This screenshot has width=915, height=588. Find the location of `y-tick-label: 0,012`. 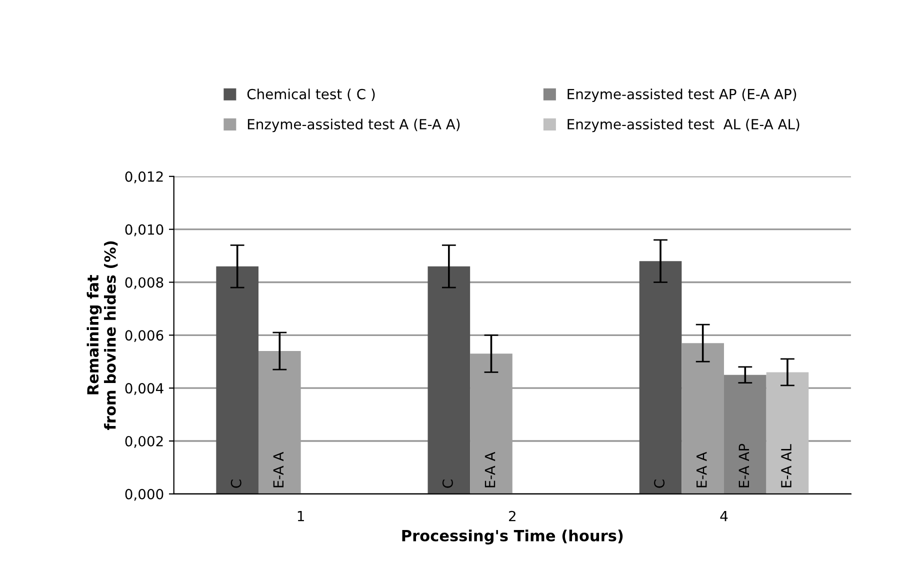

y-tick-label: 0,012 is located at coordinates (144, 177).